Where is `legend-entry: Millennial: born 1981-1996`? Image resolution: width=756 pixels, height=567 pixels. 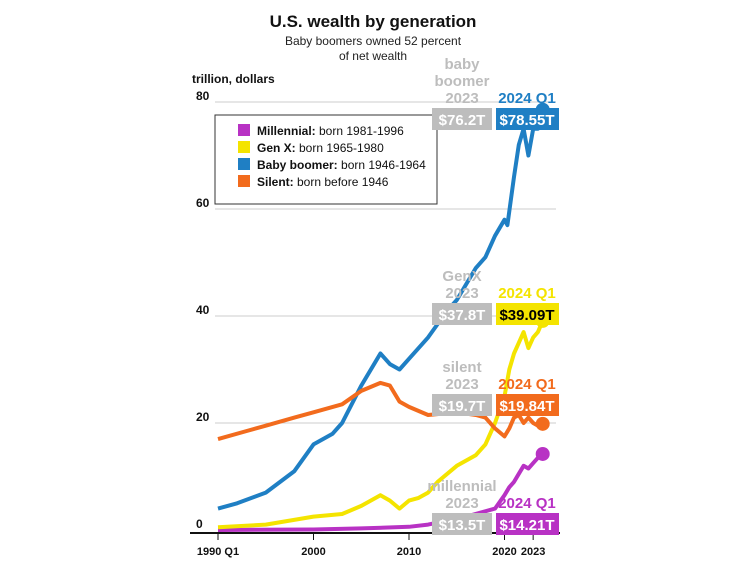
legend-entry: Millennial: born 1981-1996 is located at coordinates (330, 131).